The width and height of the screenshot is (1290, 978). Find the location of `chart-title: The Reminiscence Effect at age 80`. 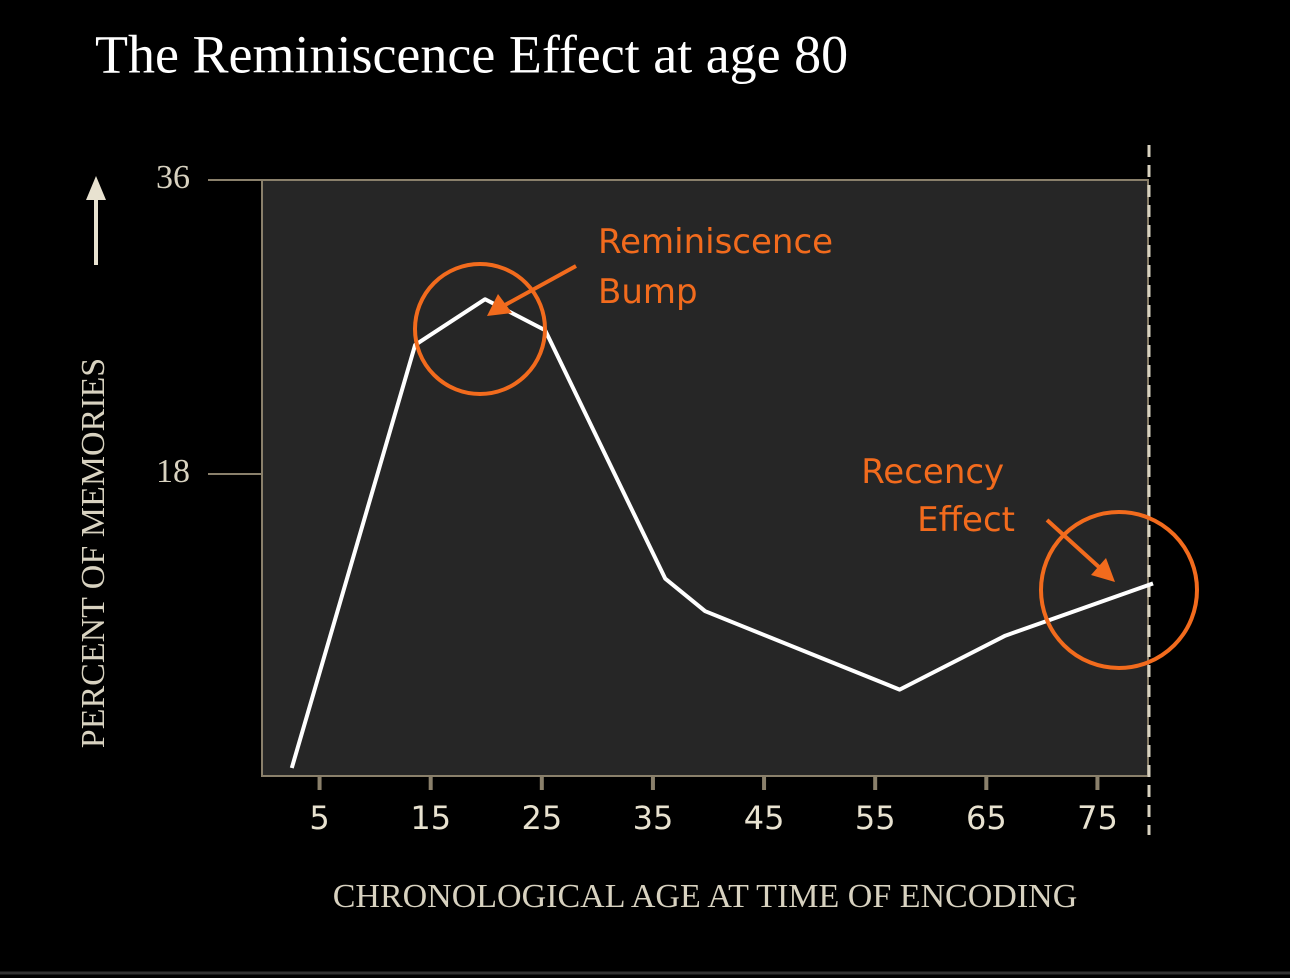

chart-title: The Reminiscence Effect at age 80 is located at coordinates (471, 54).